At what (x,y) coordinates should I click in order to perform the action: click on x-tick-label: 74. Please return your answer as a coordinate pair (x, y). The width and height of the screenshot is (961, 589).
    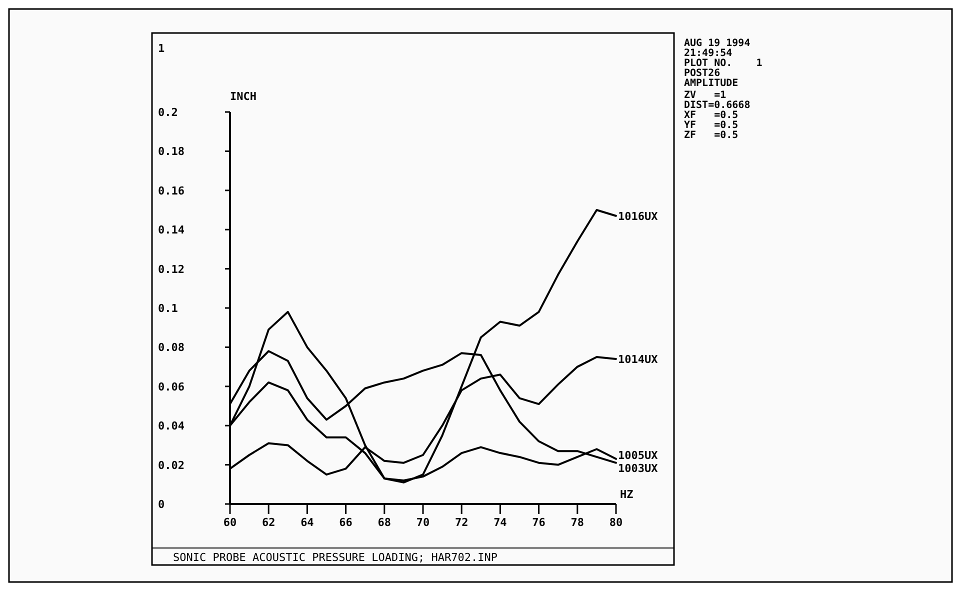
    Looking at the image, I should click on (501, 522).